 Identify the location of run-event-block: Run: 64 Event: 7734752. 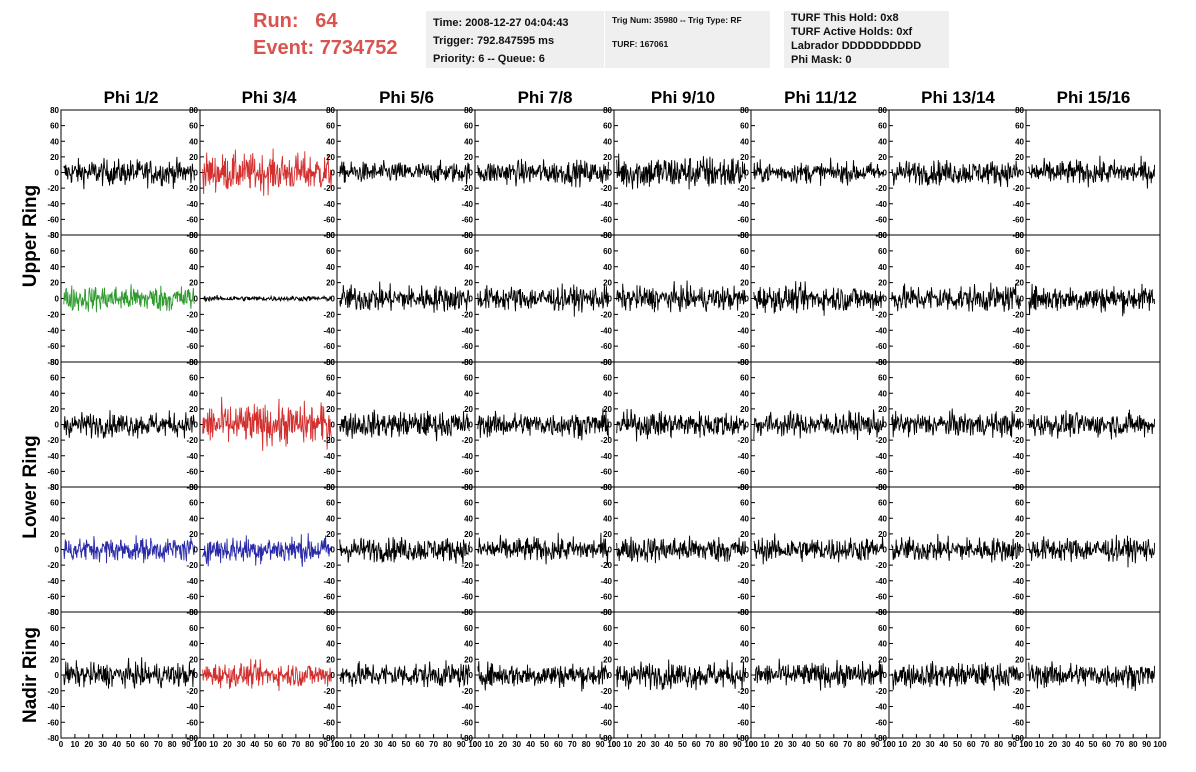
(338, 38).